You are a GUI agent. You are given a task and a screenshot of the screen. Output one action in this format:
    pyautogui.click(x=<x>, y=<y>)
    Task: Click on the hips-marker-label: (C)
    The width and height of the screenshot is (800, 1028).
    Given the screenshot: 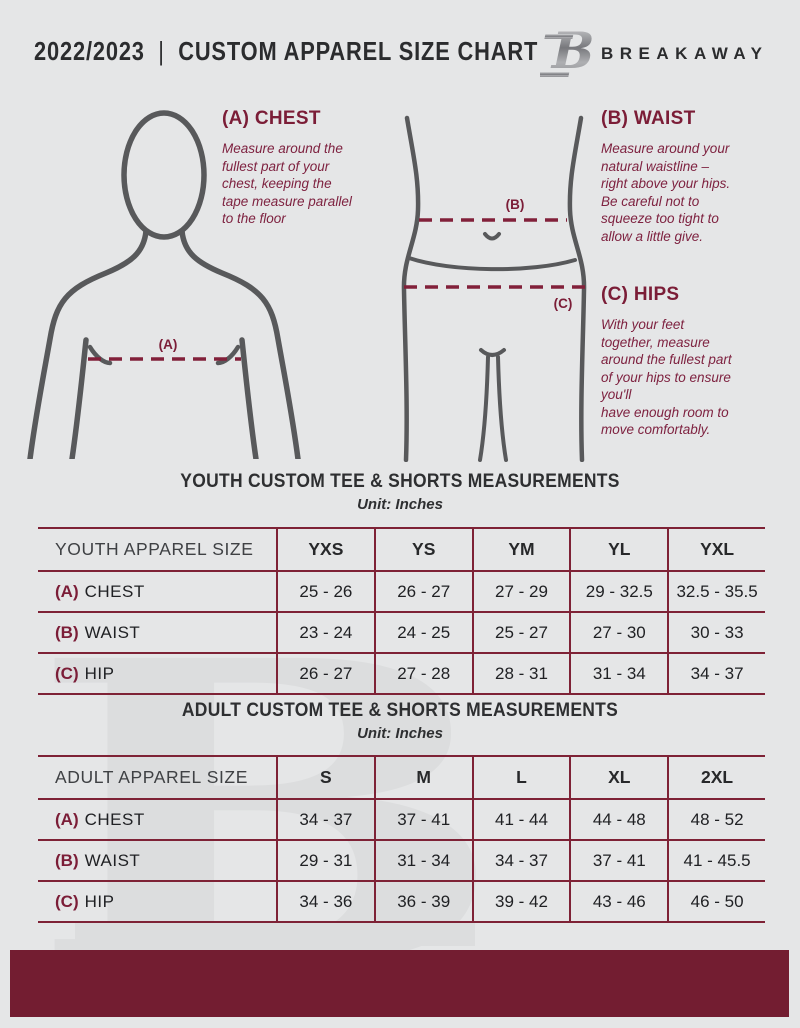 What is the action you would take?
    pyautogui.click(x=563, y=303)
    